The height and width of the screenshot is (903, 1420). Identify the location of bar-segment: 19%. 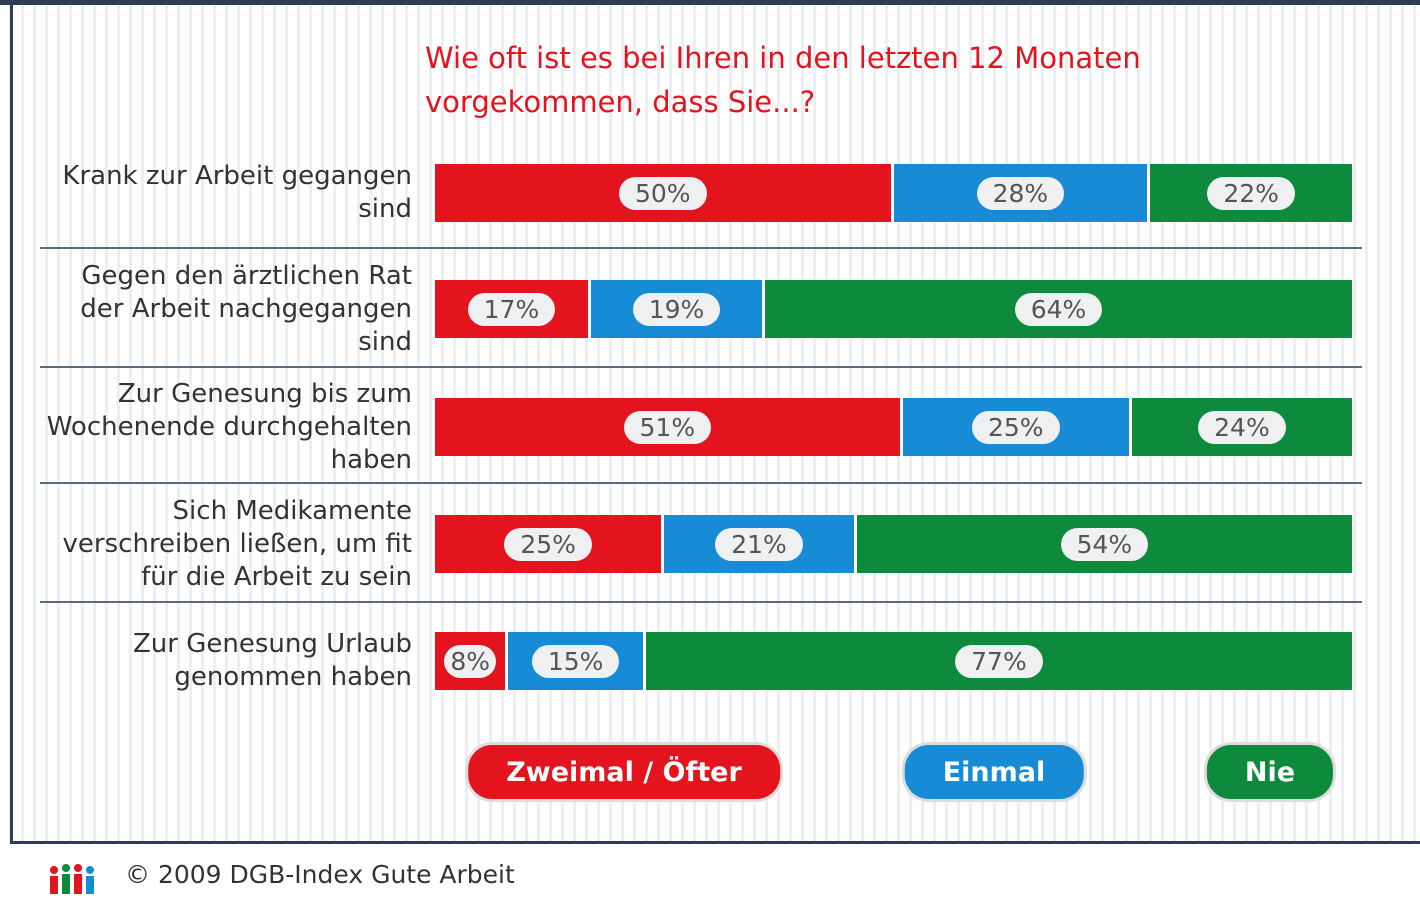
(678, 309).